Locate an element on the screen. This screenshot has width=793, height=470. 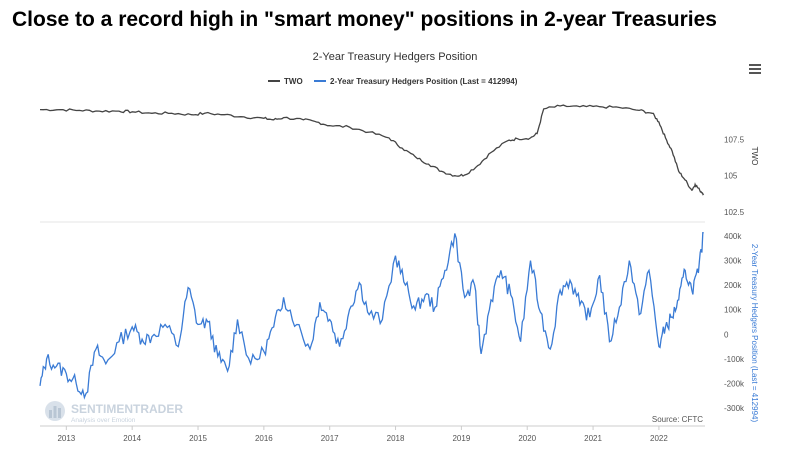
legend-label-two: TWO is located at coordinates (293, 81).